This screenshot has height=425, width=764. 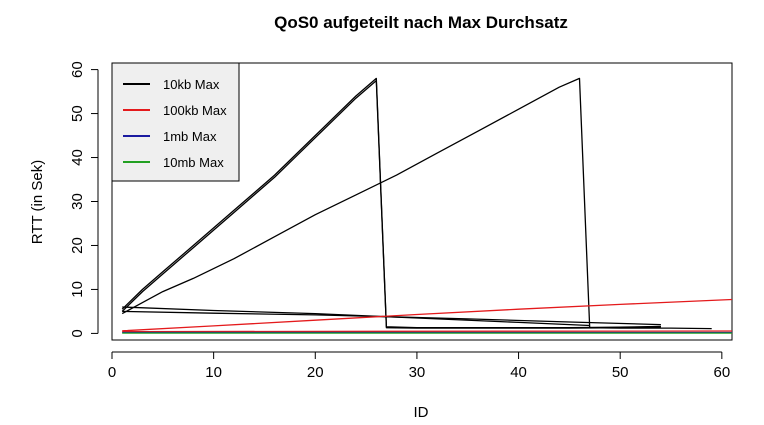 I want to click on legend-label: 10kb Max, so click(x=191, y=84).